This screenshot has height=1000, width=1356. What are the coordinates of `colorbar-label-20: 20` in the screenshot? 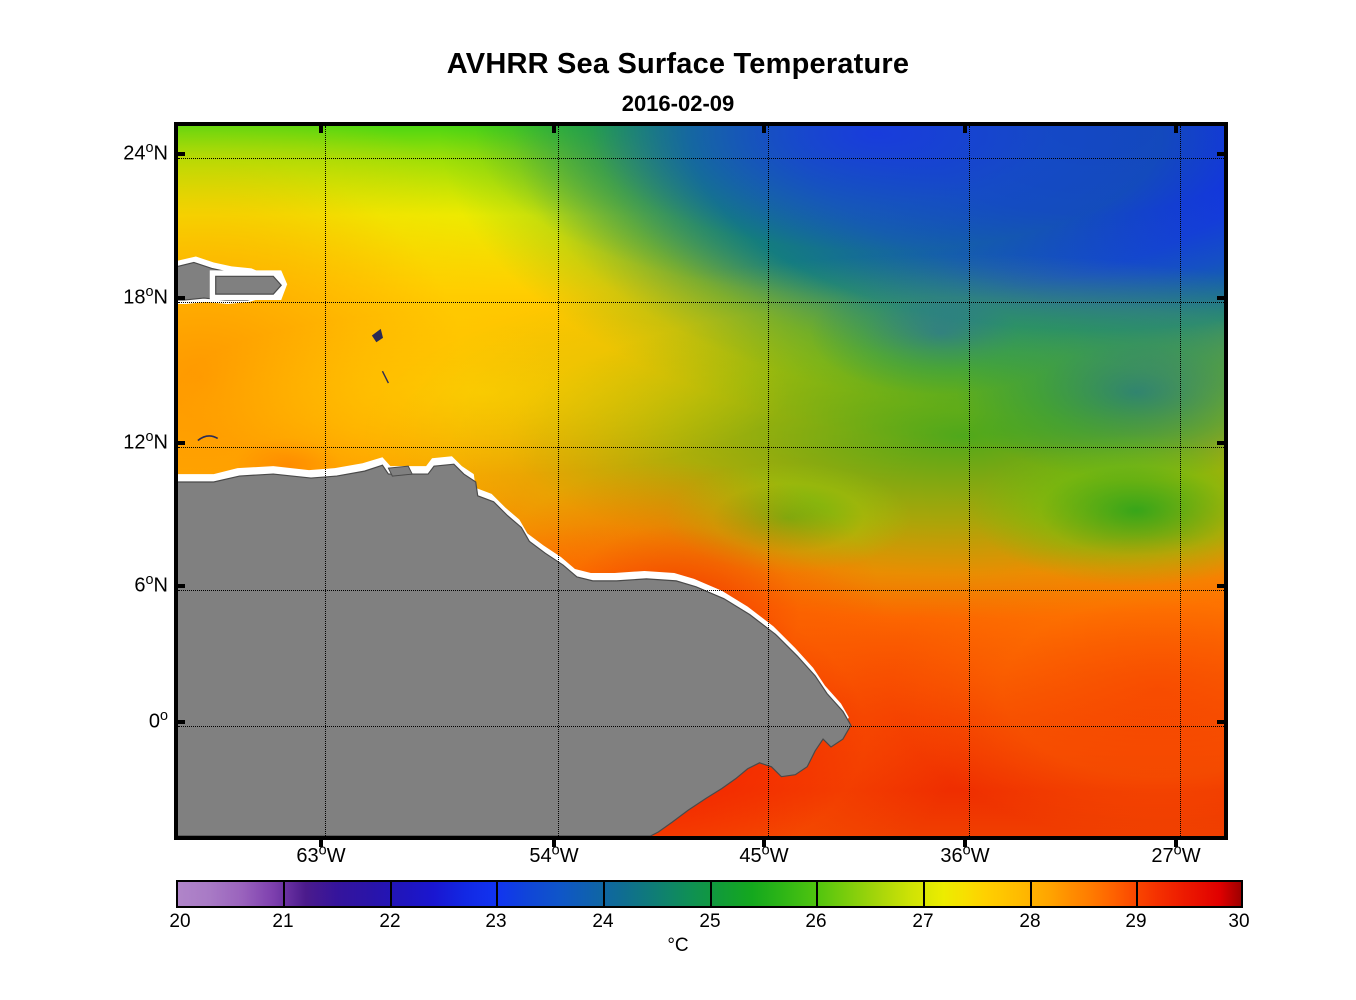 It's located at (180, 921).